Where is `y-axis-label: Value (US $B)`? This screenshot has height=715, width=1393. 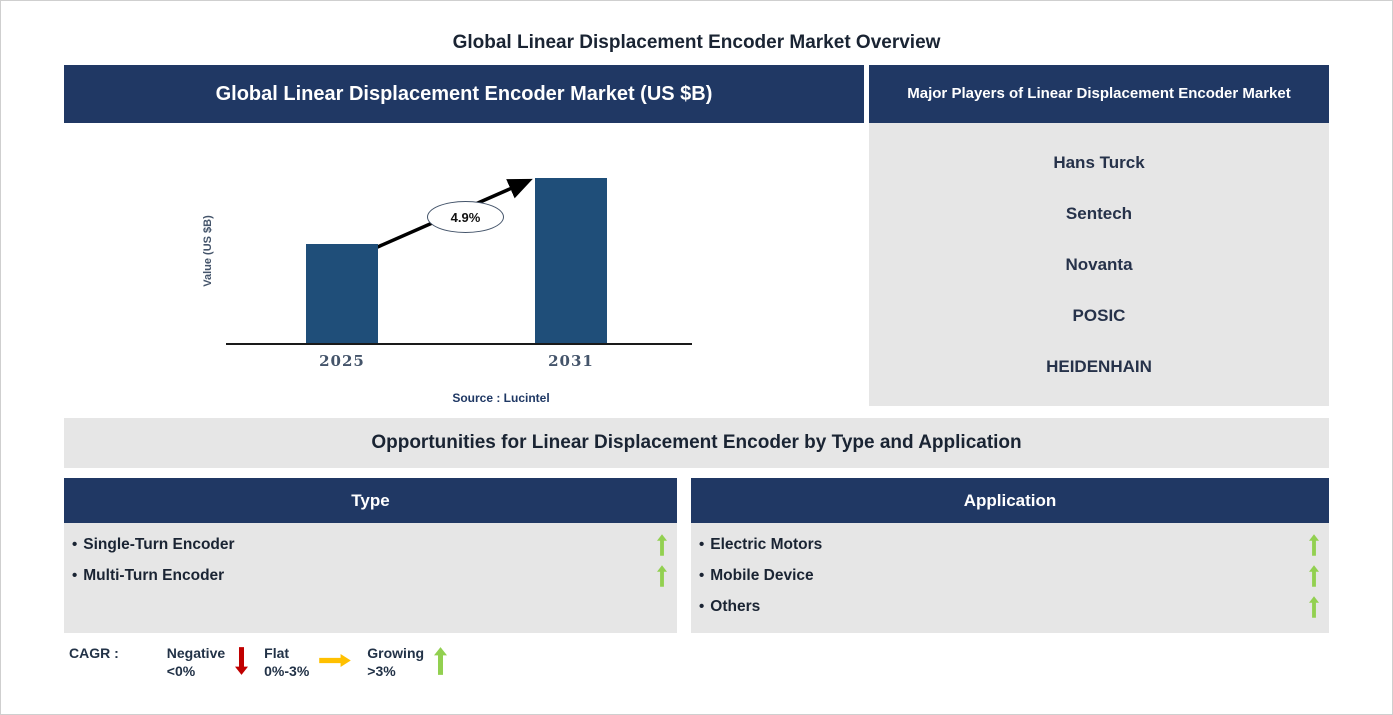 y-axis-label: Value (US $B) is located at coordinates (208, 251).